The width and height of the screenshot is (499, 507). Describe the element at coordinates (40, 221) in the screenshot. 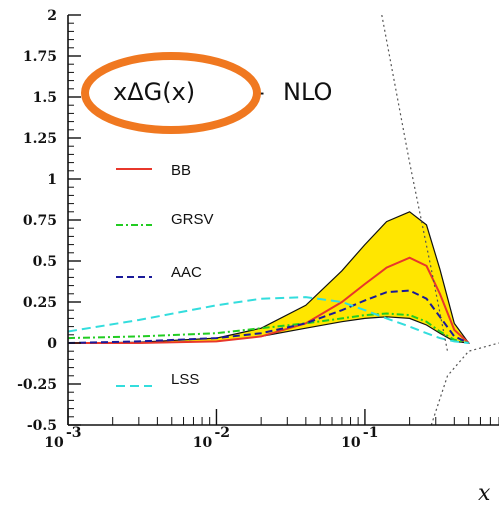

I see `y-tick-label: 0.75` at that location.